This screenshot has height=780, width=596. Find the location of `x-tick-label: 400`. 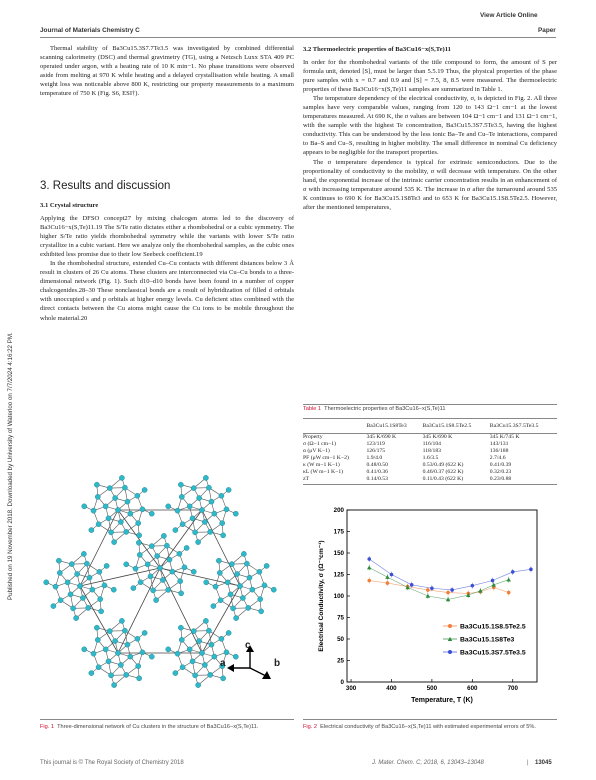

x-tick-label: 400 is located at coordinates (391, 688).